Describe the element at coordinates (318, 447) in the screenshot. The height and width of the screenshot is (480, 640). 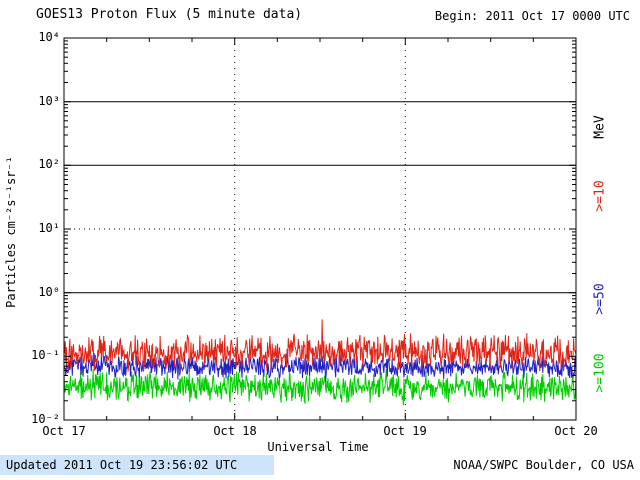
I see `x-axis-label: Universal Time` at that location.